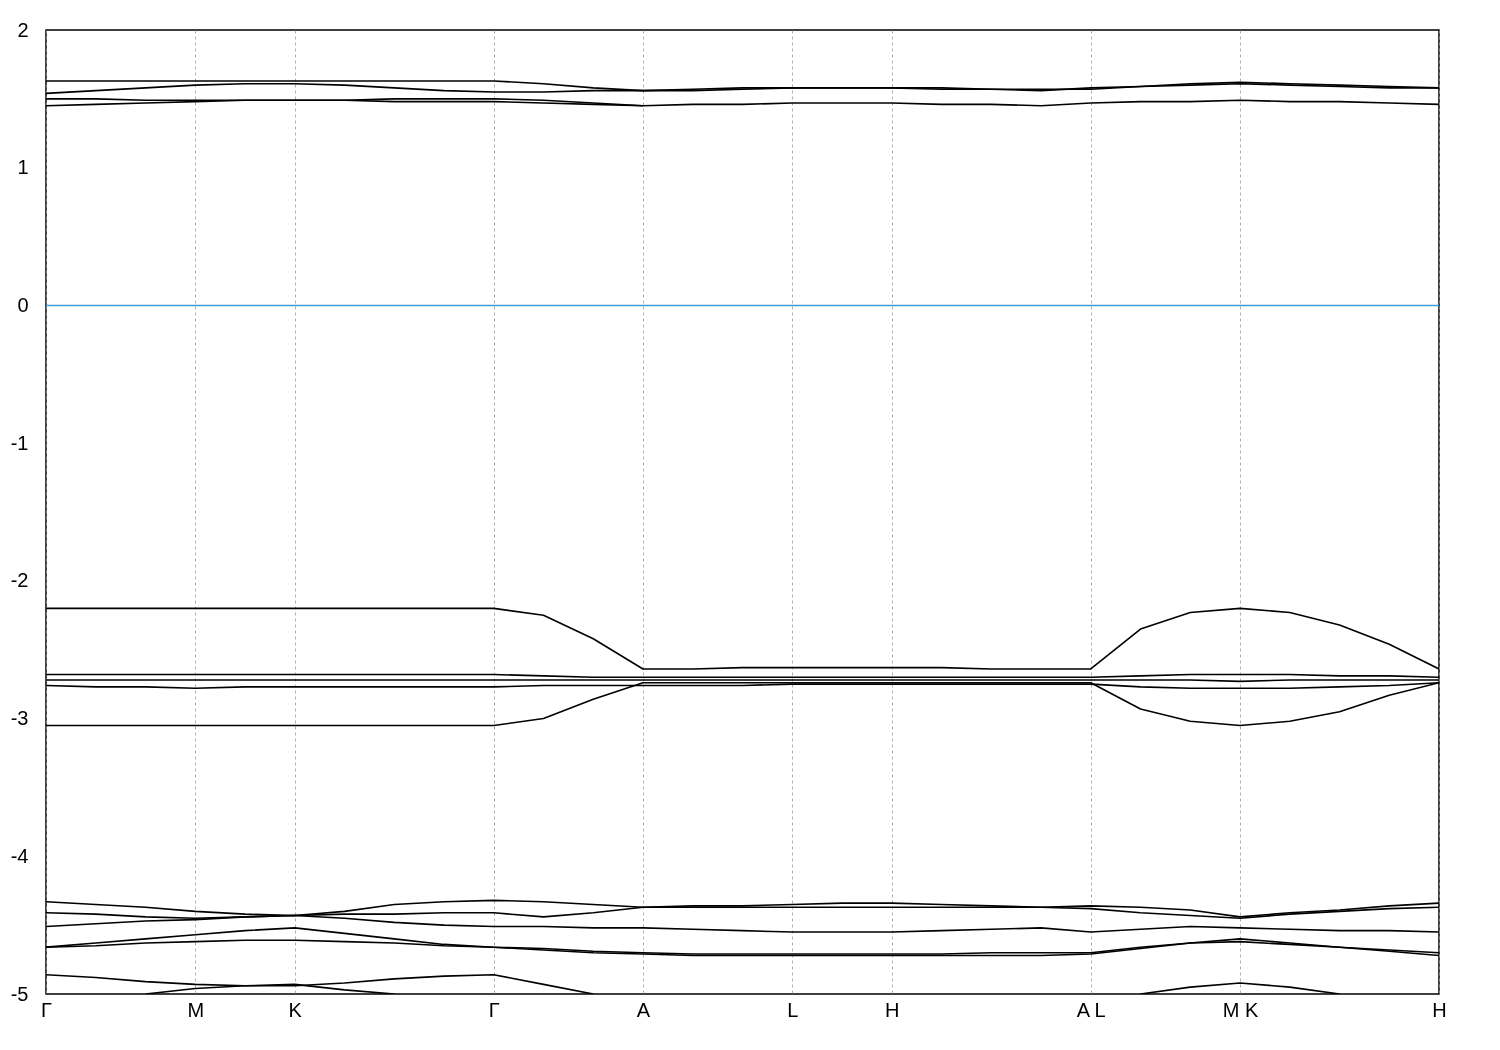 Image resolution: width=1500 pixels, height=1050 pixels. I want to click on x-tick-label: A, so click(643, 1009).